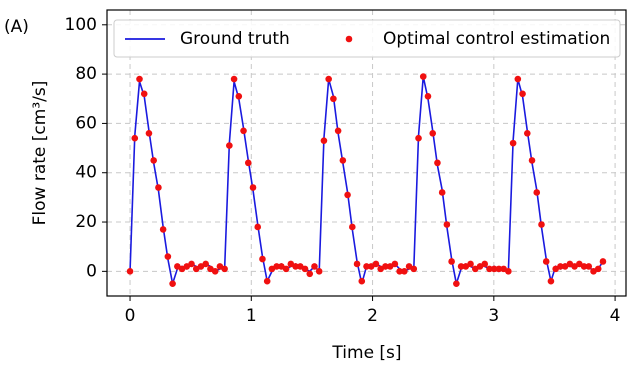  What do you see at coordinates (235, 39) in the screenshot?
I see `legend-label: Ground truth` at bounding box center [235, 39].